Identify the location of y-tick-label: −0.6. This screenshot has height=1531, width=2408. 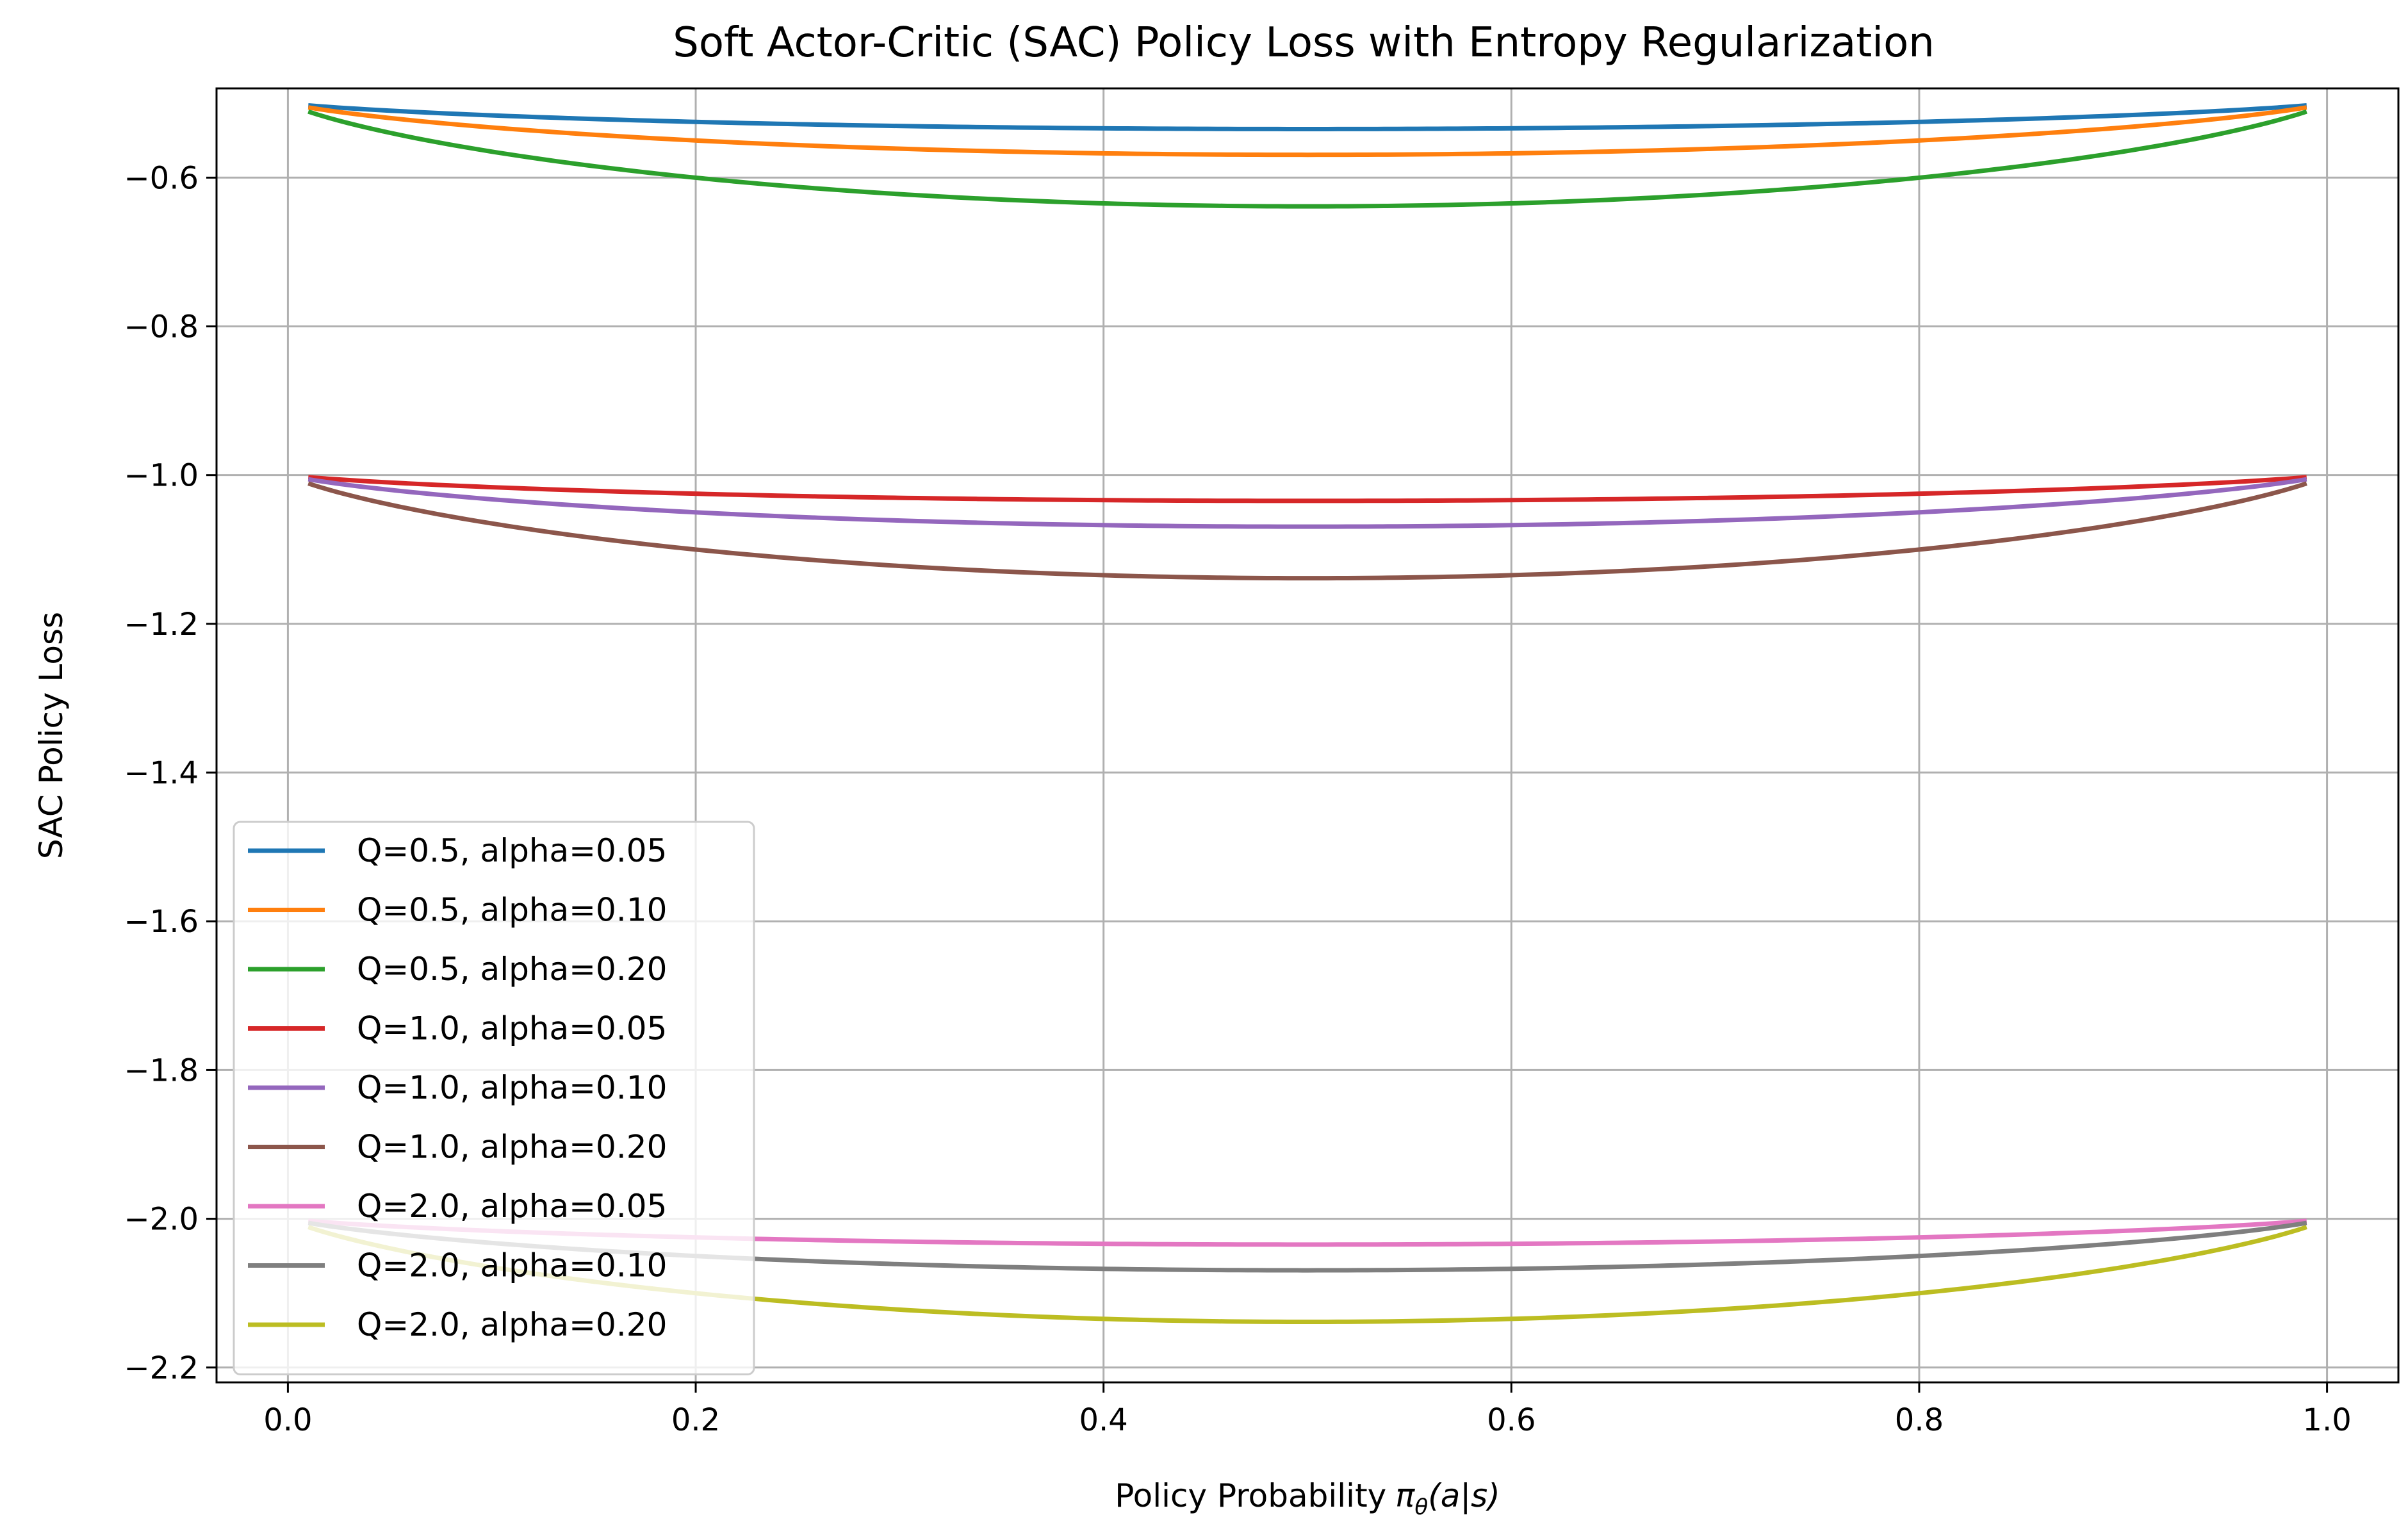
(161, 178).